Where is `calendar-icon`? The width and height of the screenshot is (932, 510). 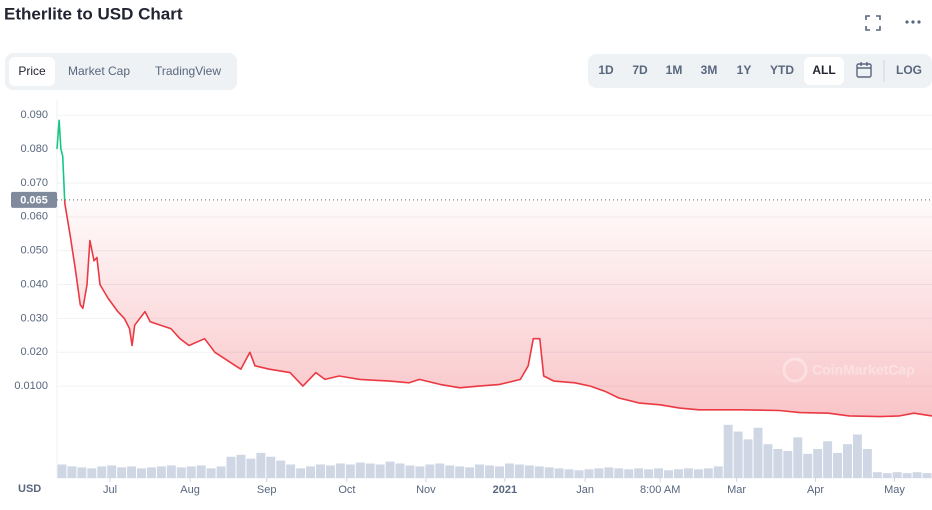
calendar-icon is located at coordinates (864, 70).